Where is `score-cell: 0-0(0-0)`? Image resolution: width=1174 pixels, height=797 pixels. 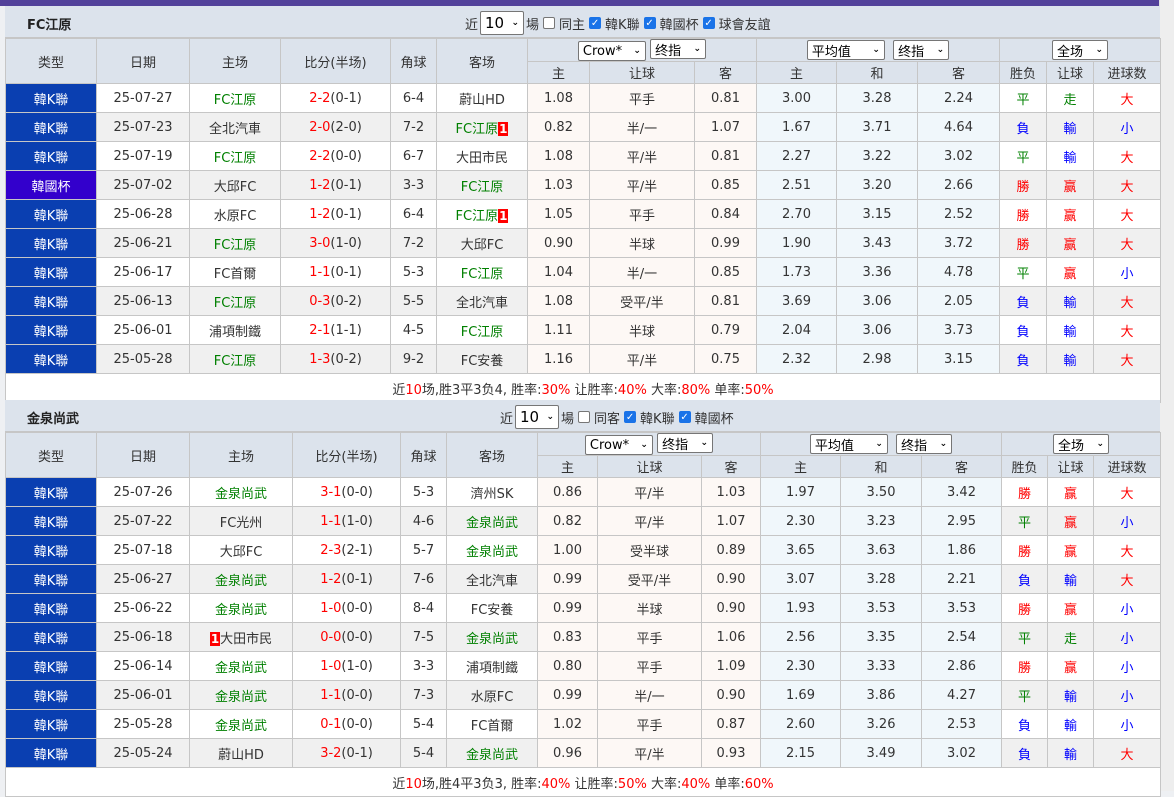
score-cell: 0-0(0-0) is located at coordinates (346, 637).